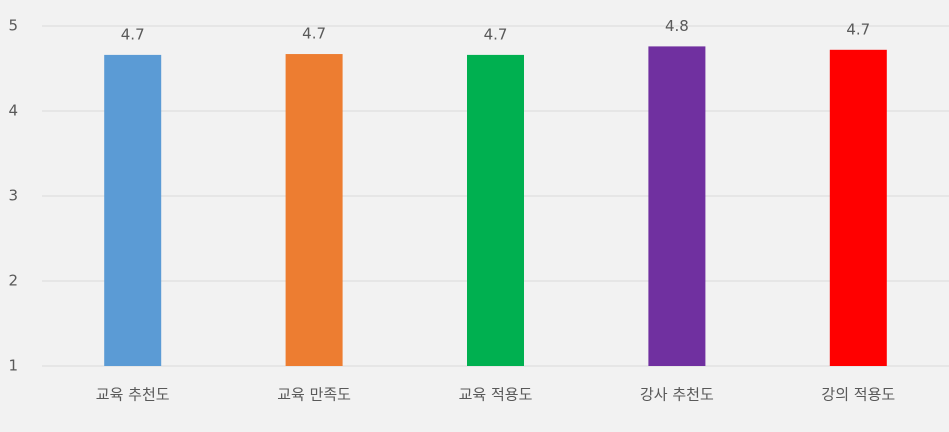 The height and width of the screenshot is (432, 949). Describe the element at coordinates (314, 395) in the screenshot. I see `x-tick-label: 교육 만족도` at that location.